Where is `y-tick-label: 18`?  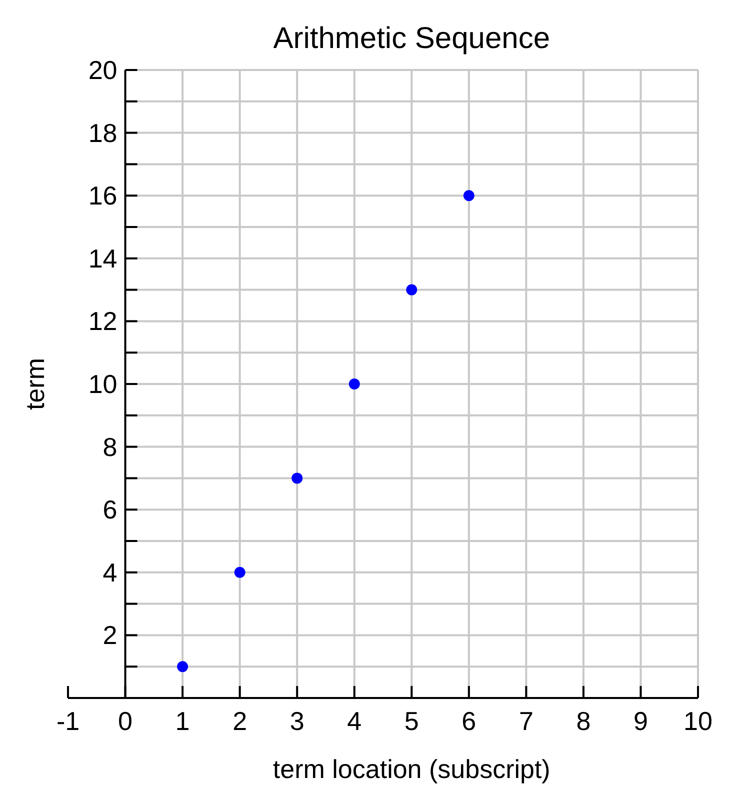
y-tick-label: 18 is located at coordinates (103, 133).